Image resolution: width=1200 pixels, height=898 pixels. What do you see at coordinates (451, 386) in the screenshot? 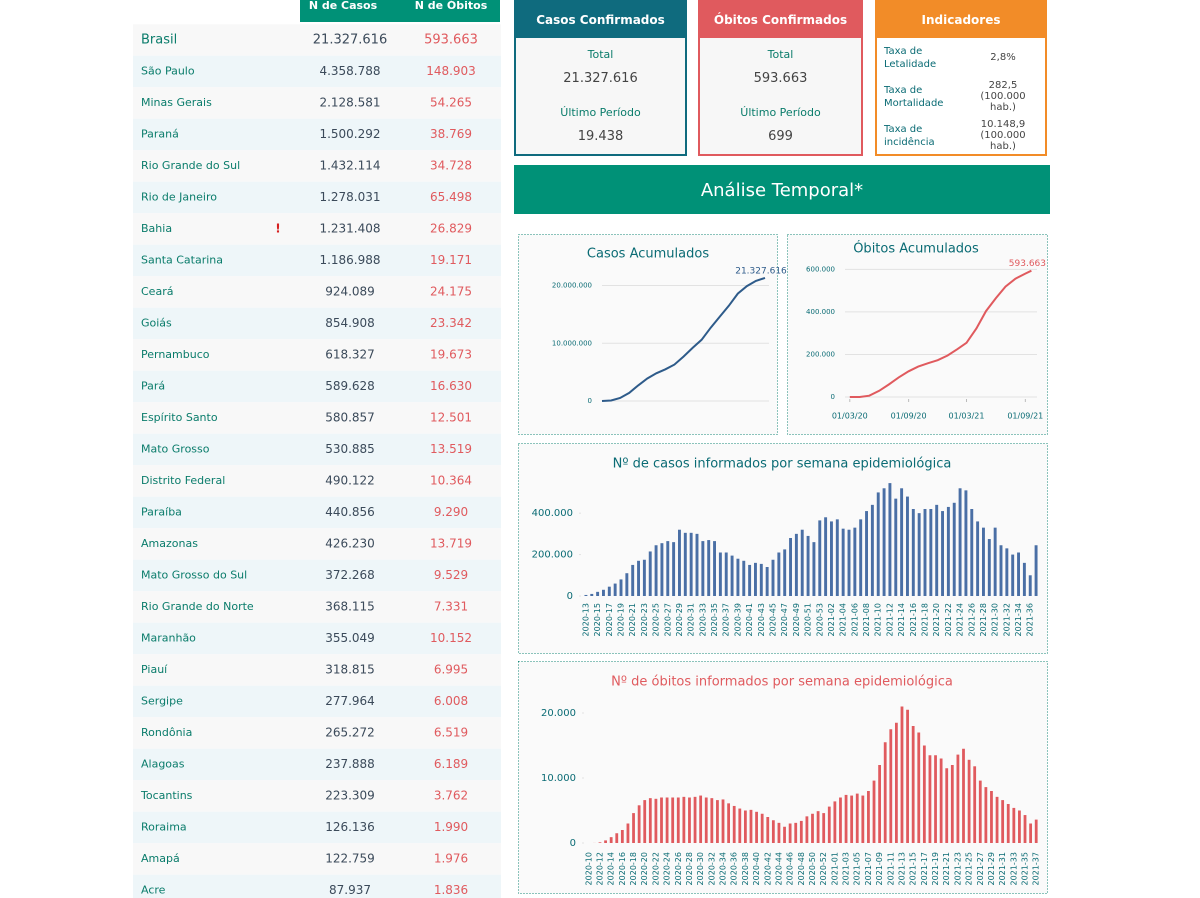
I see `deaths-cell: 16.630` at bounding box center [451, 386].